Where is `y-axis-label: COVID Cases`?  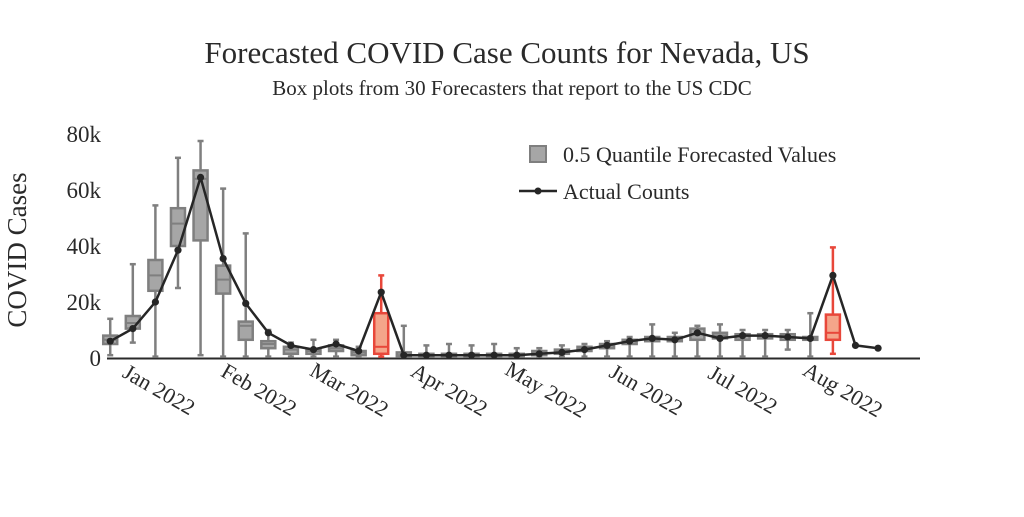 y-axis-label: COVID Cases is located at coordinates (17, 249).